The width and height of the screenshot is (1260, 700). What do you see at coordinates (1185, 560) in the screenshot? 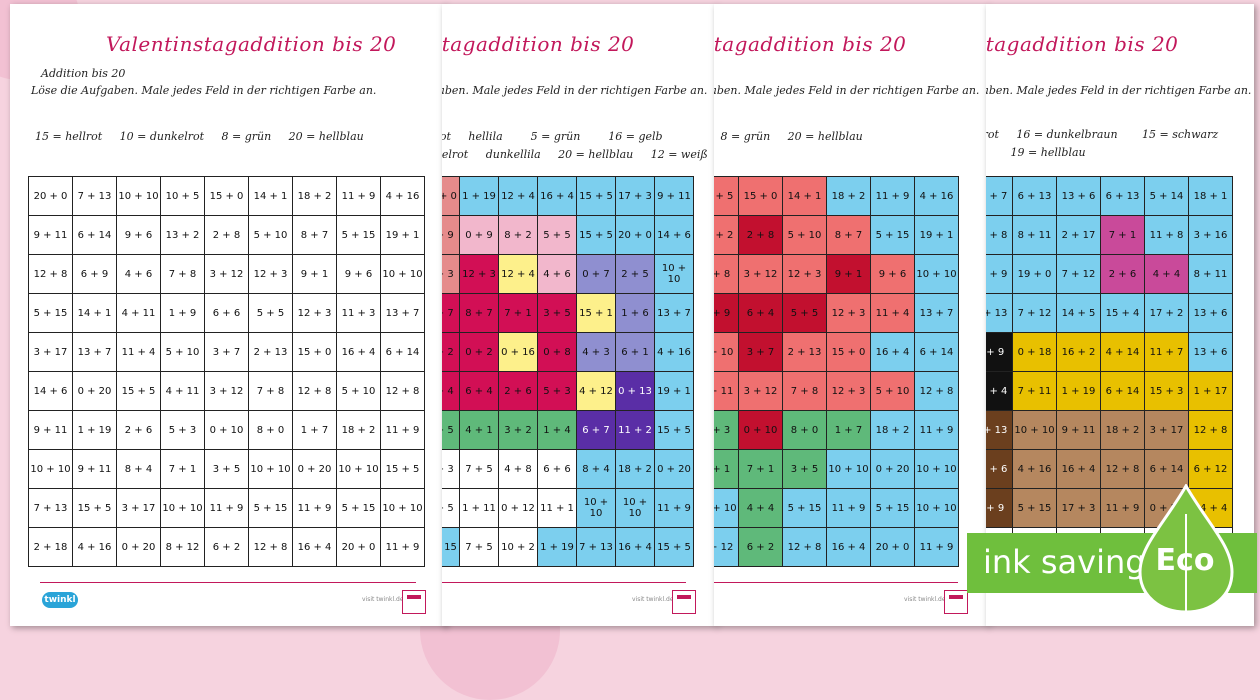
I see `eco-label: Eco` at bounding box center [1185, 560].